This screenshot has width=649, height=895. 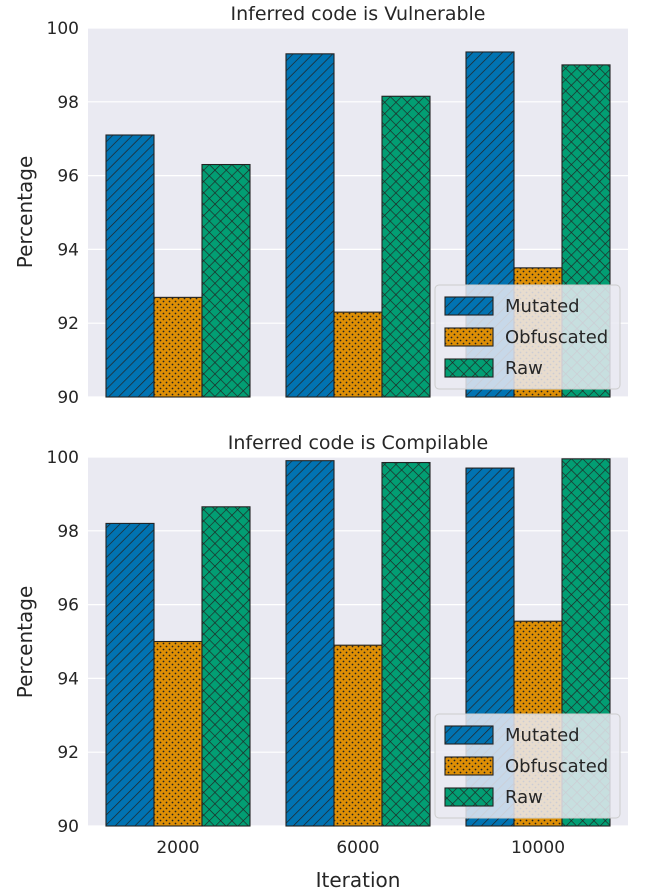 I want to click on x-axis-label: Iteration, so click(x=358, y=880).